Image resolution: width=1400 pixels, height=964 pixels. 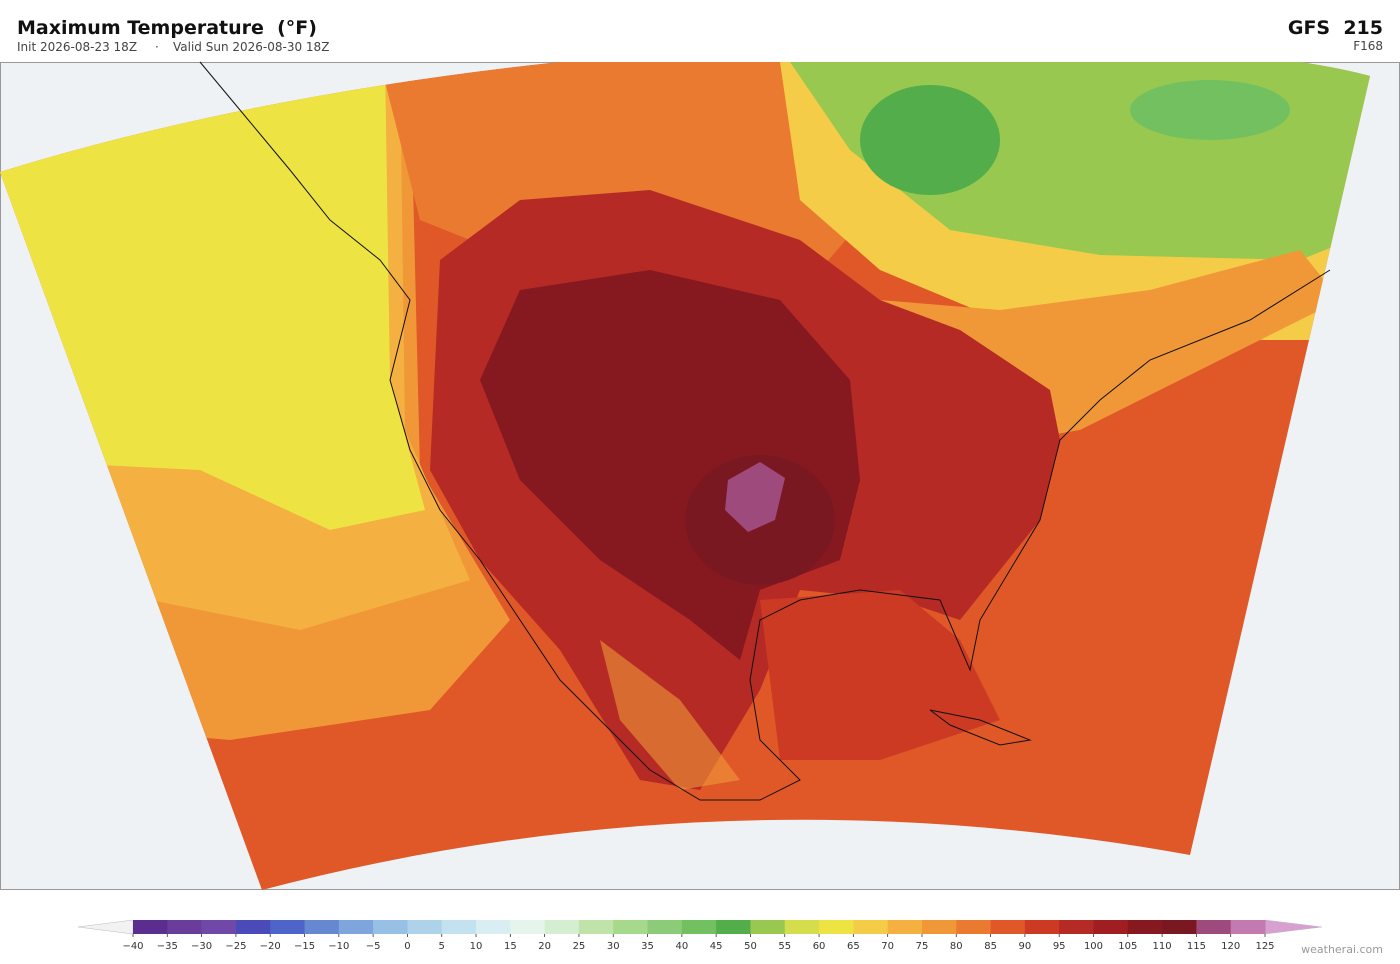 What do you see at coordinates (1025, 946) in the screenshot?
I see `colorbar-tick-label: 90` at bounding box center [1025, 946].